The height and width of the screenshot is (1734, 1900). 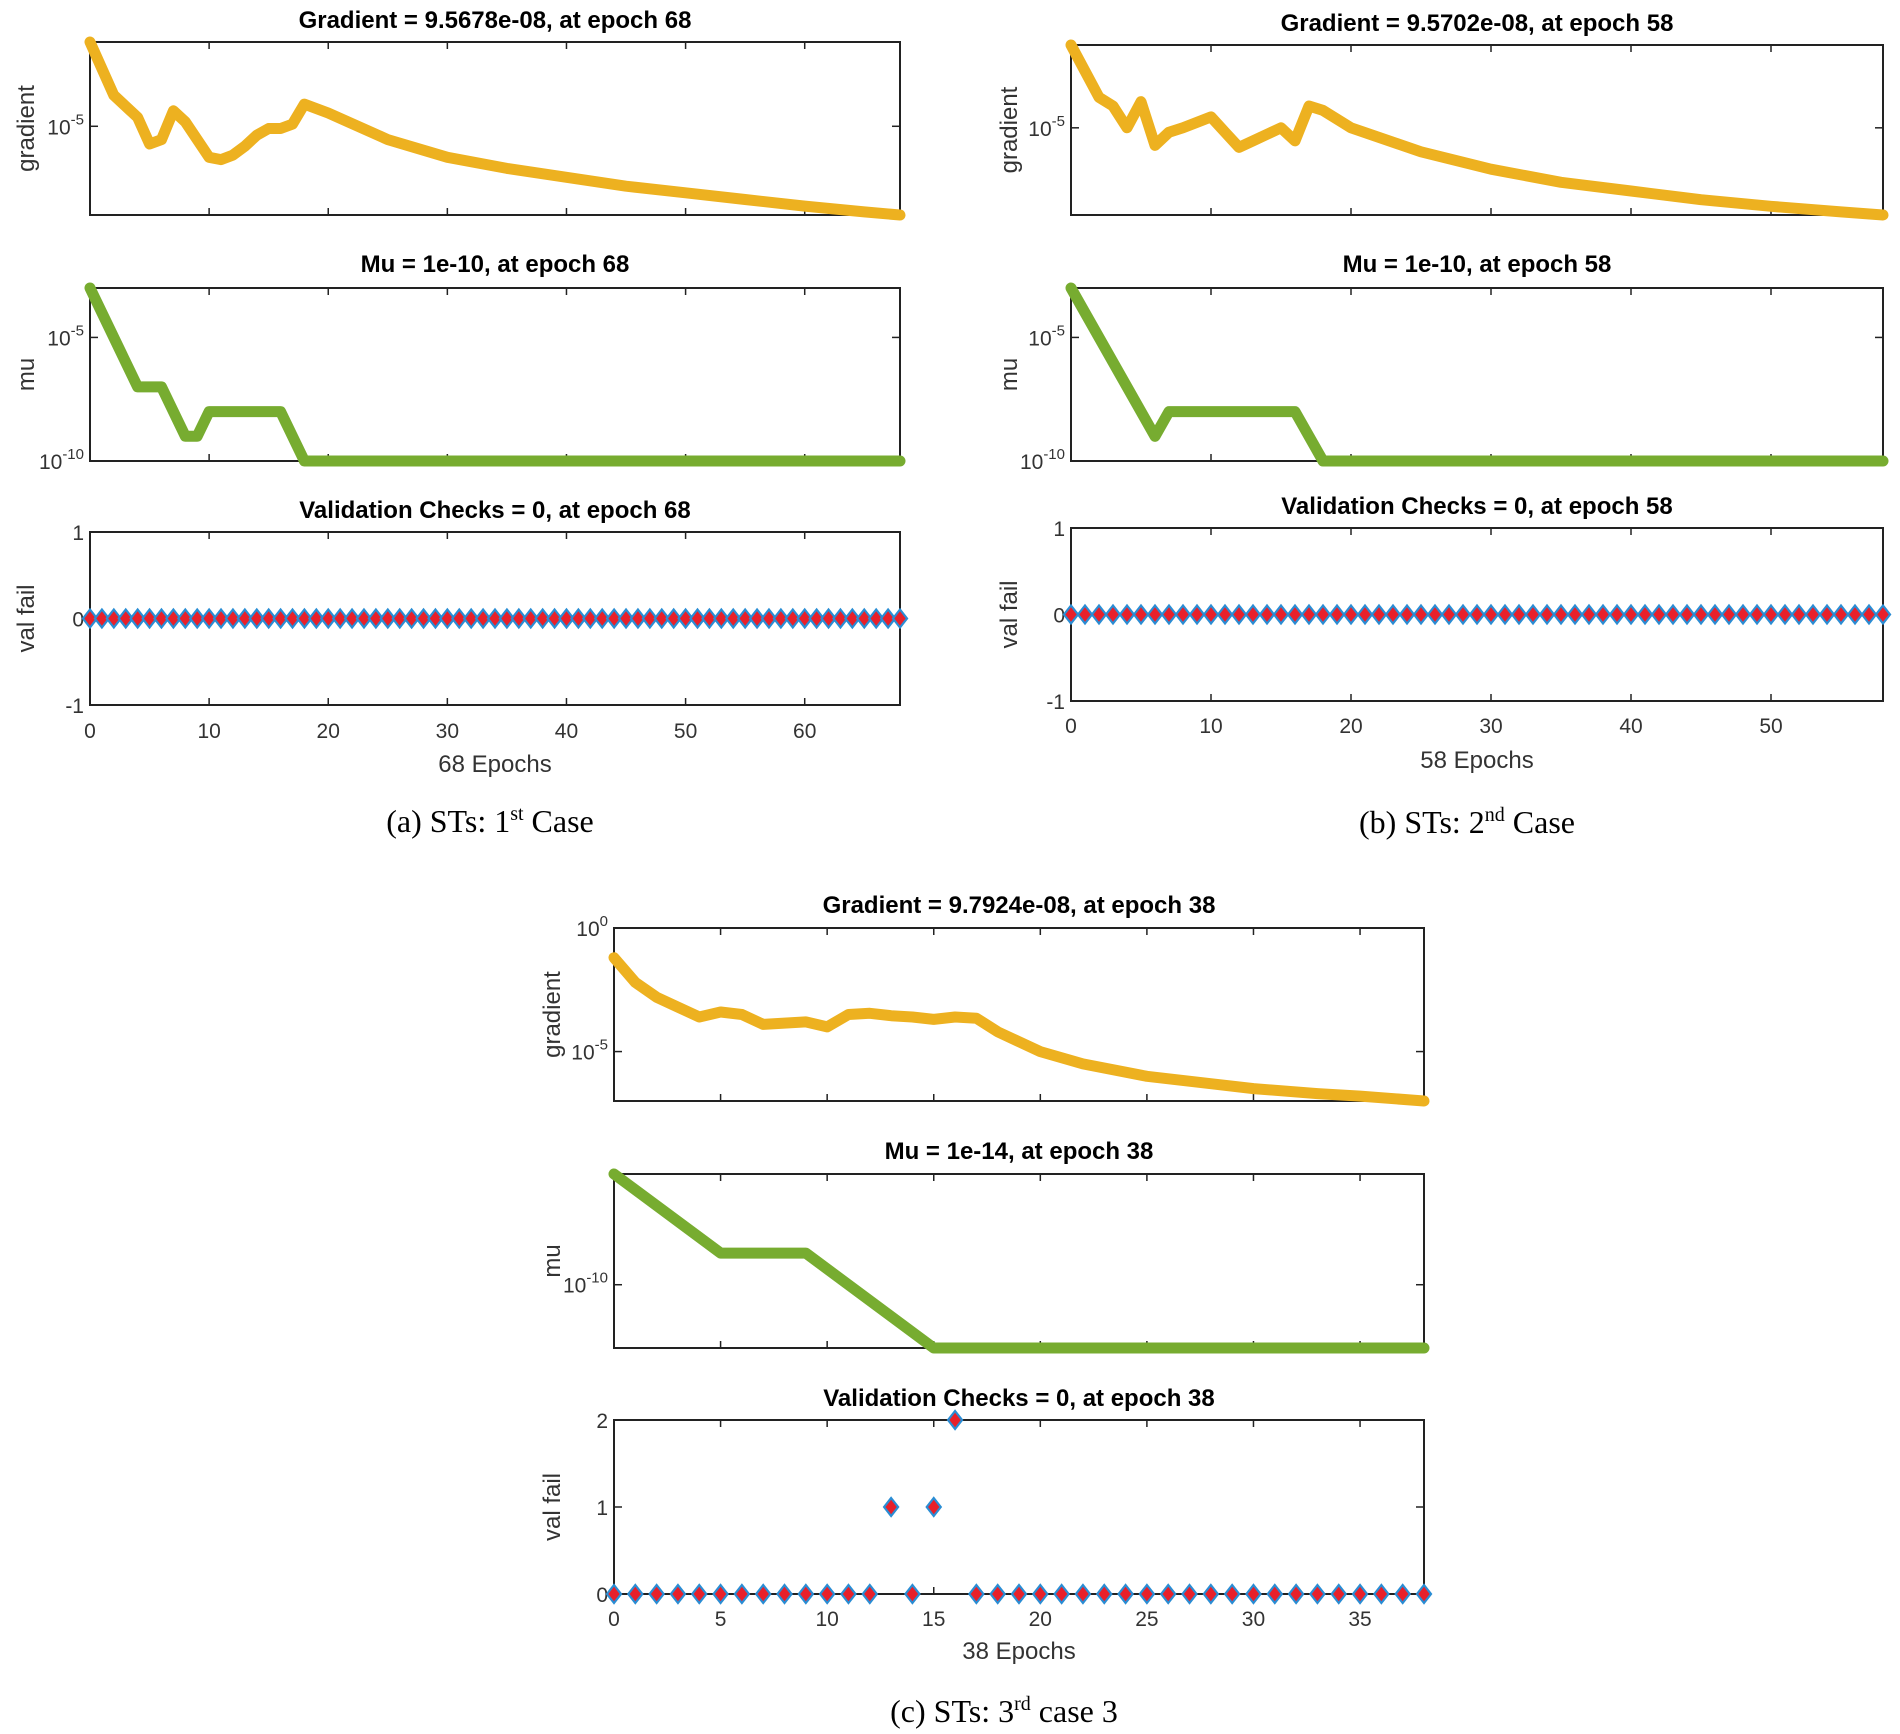 What do you see at coordinates (328, 731) in the screenshot?
I see `x-tick-label: 20` at bounding box center [328, 731].